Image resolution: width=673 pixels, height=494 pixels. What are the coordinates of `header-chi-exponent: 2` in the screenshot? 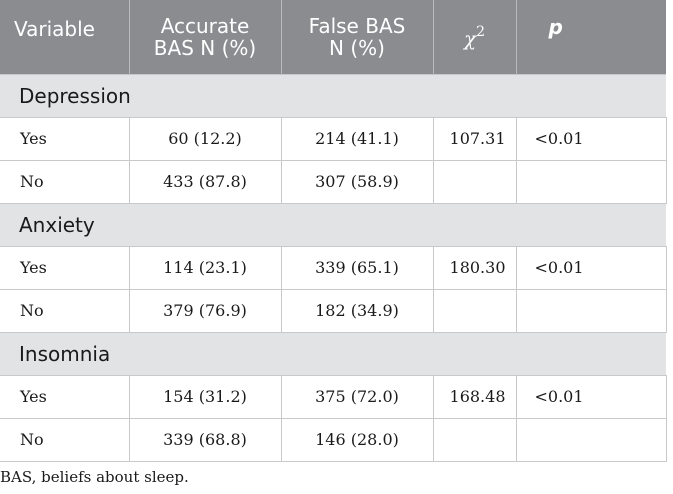 It's located at (481, 32).